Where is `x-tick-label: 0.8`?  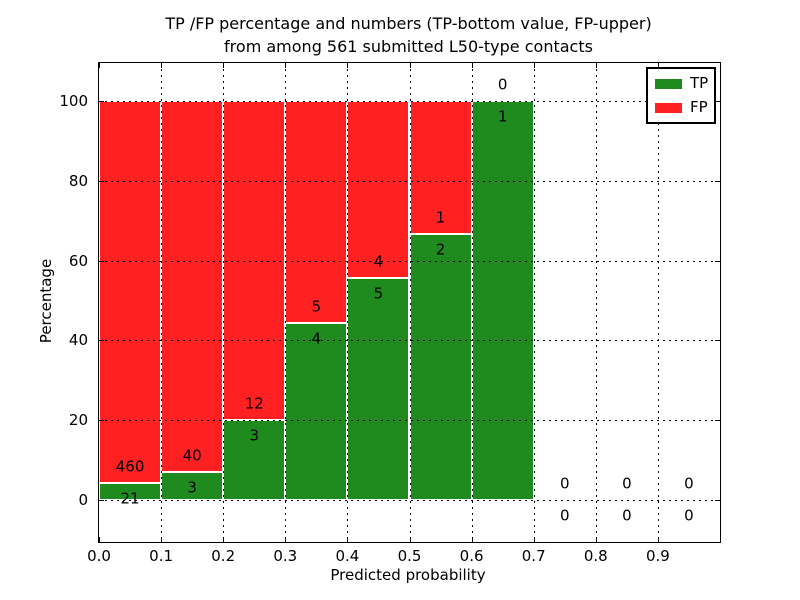
x-tick-label: 0.8 is located at coordinates (595, 556).